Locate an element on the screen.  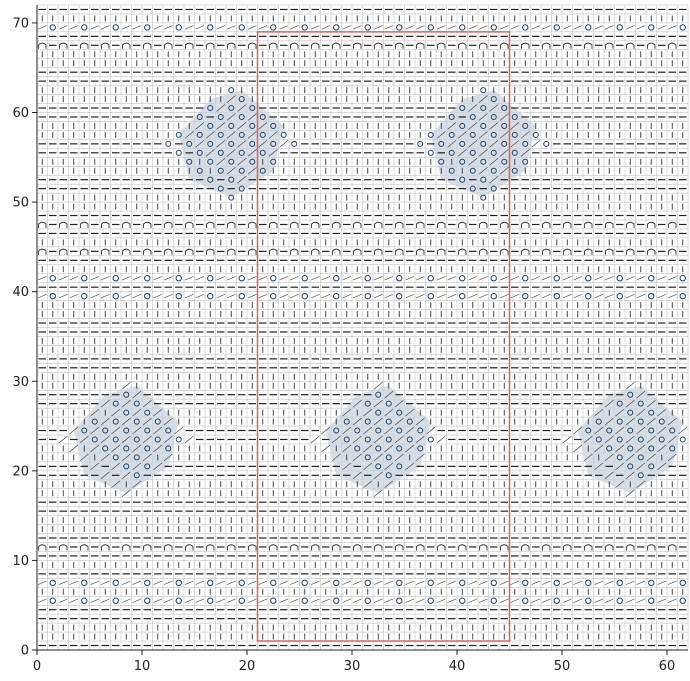
y-tick-label: 0 is located at coordinates (25, 651).